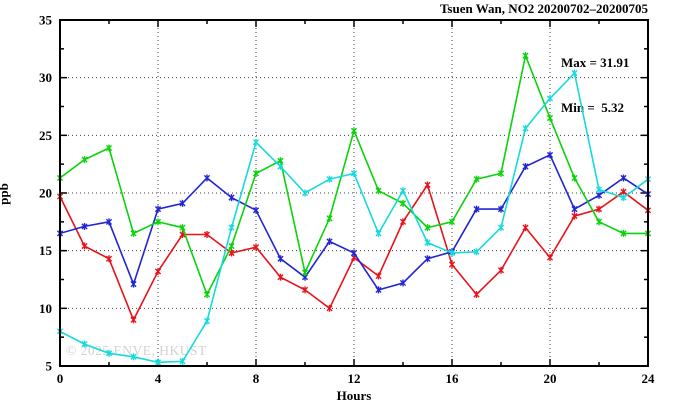 This screenshot has height=409, width=674. What do you see at coordinates (593, 107) in the screenshot?
I see `min-annotation: Min = 5.32` at bounding box center [593, 107].